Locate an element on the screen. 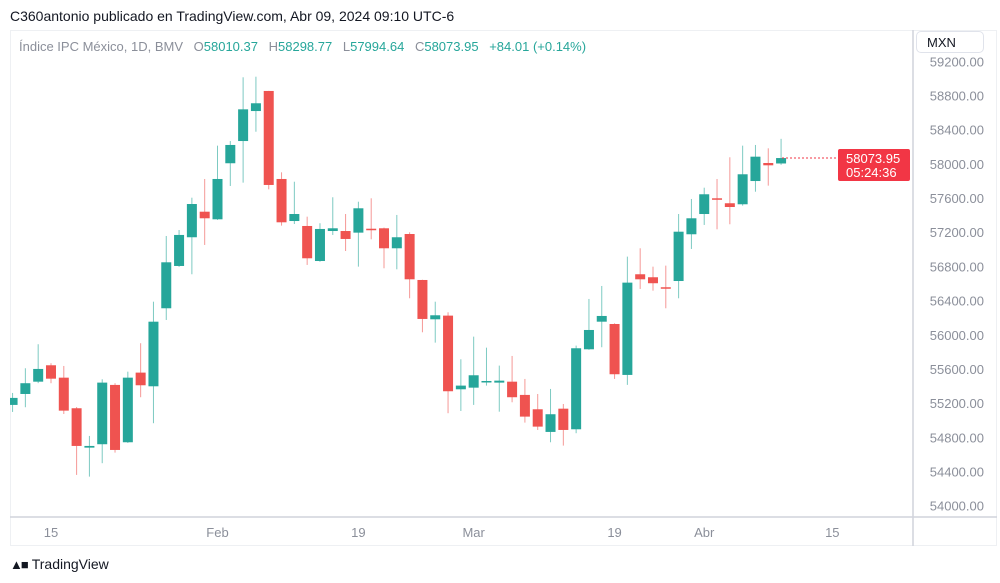  price-tick-label: 54000.00 is located at coordinates (957, 506).